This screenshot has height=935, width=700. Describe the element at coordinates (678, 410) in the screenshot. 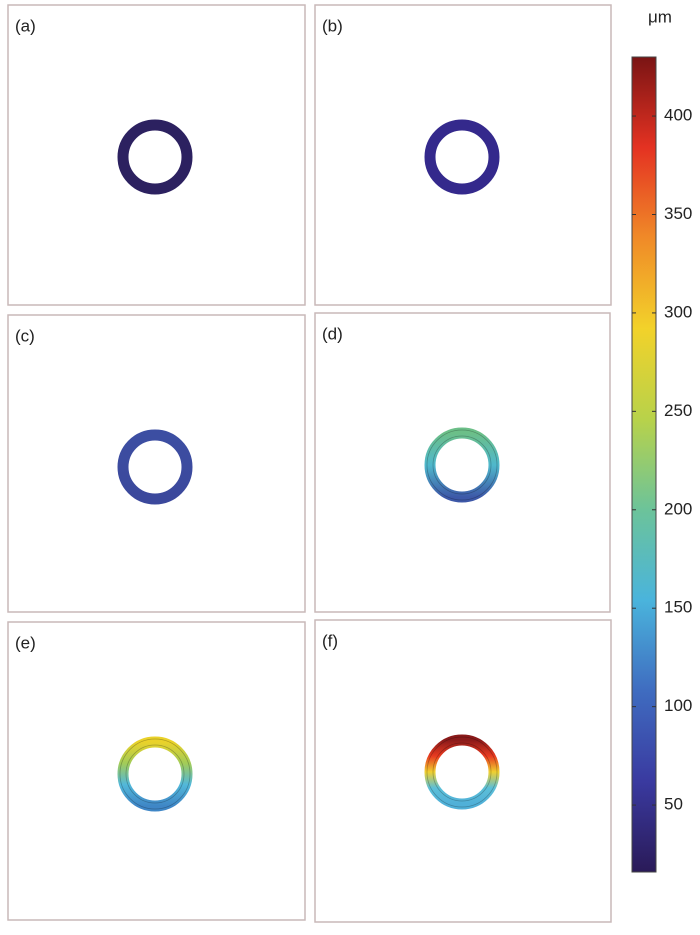

I see `colorbar-tick-label: 250` at that location.